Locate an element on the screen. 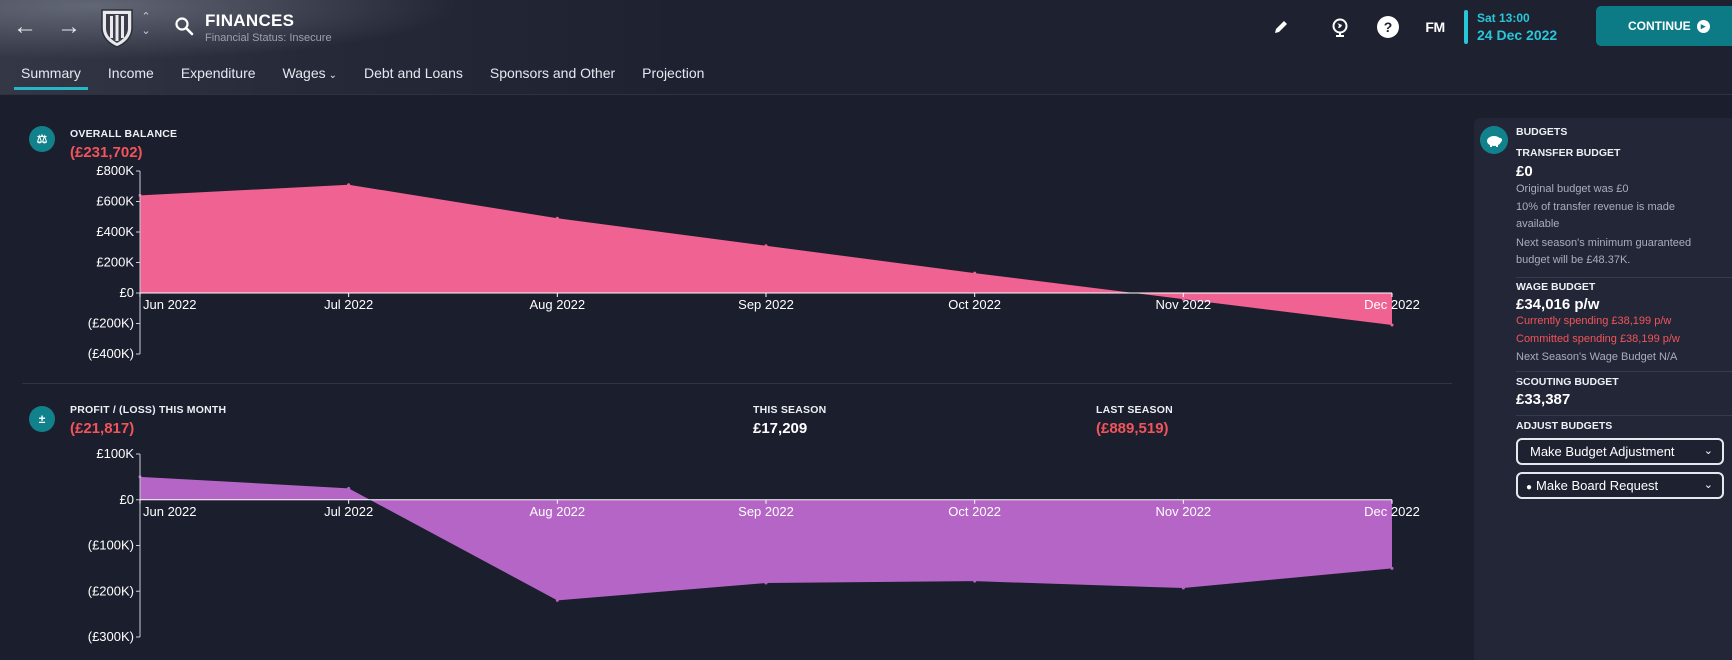 This screenshot has width=1732, height=660. this-season-value: £17,209 is located at coordinates (780, 428).